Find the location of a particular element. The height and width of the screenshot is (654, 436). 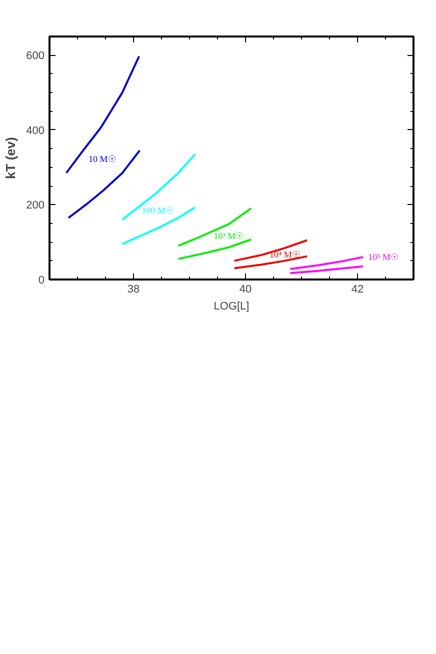

series-label: 100 M☉ is located at coordinates (158, 211).